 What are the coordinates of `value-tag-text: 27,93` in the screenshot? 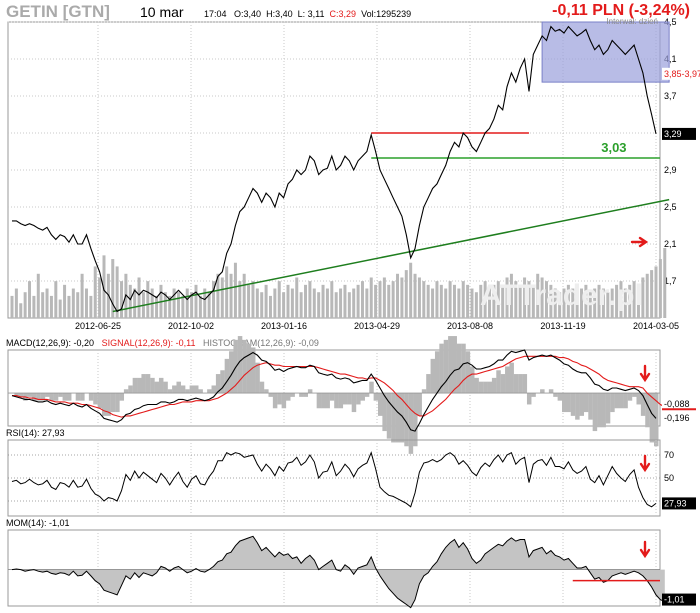 It's located at (675, 503).